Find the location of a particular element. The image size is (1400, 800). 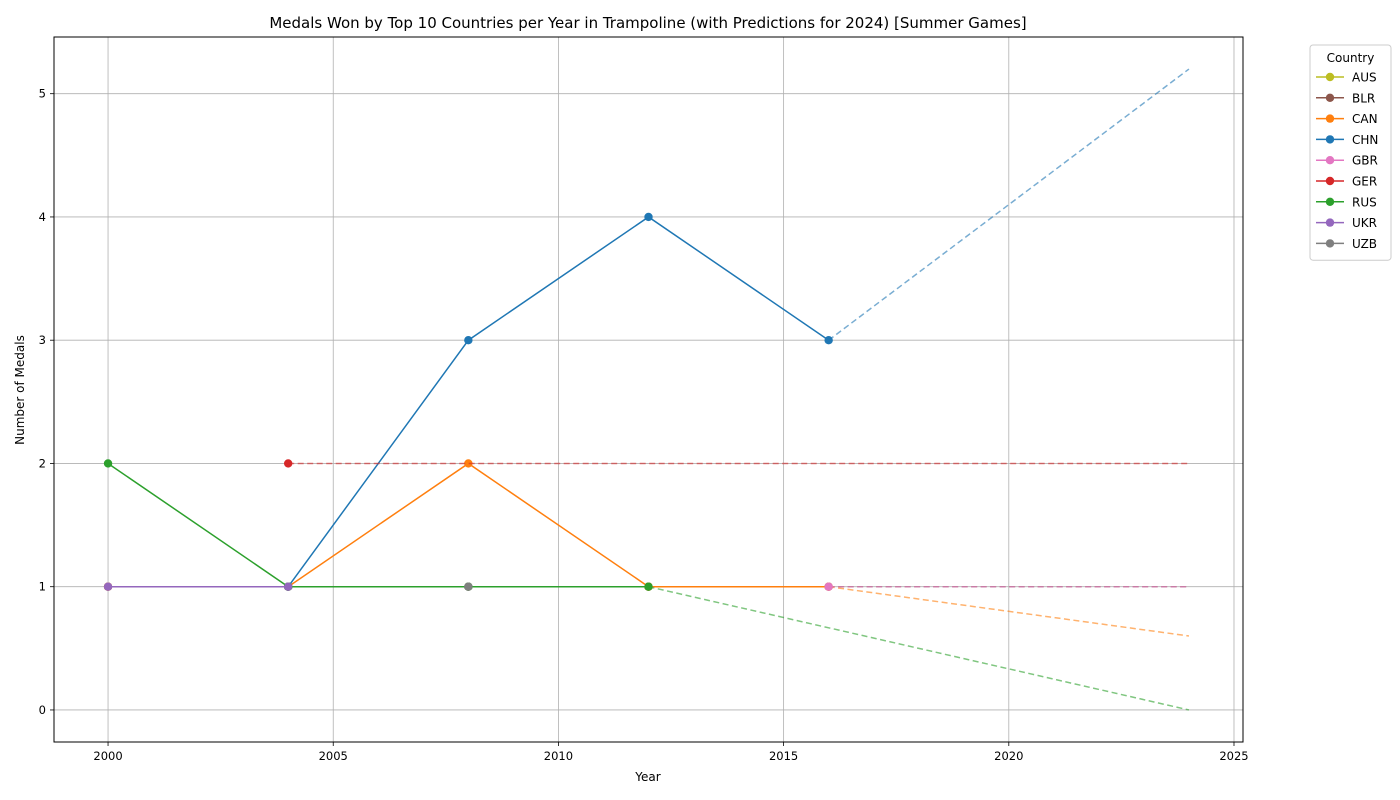

series-gbr is located at coordinates (1006, 586).